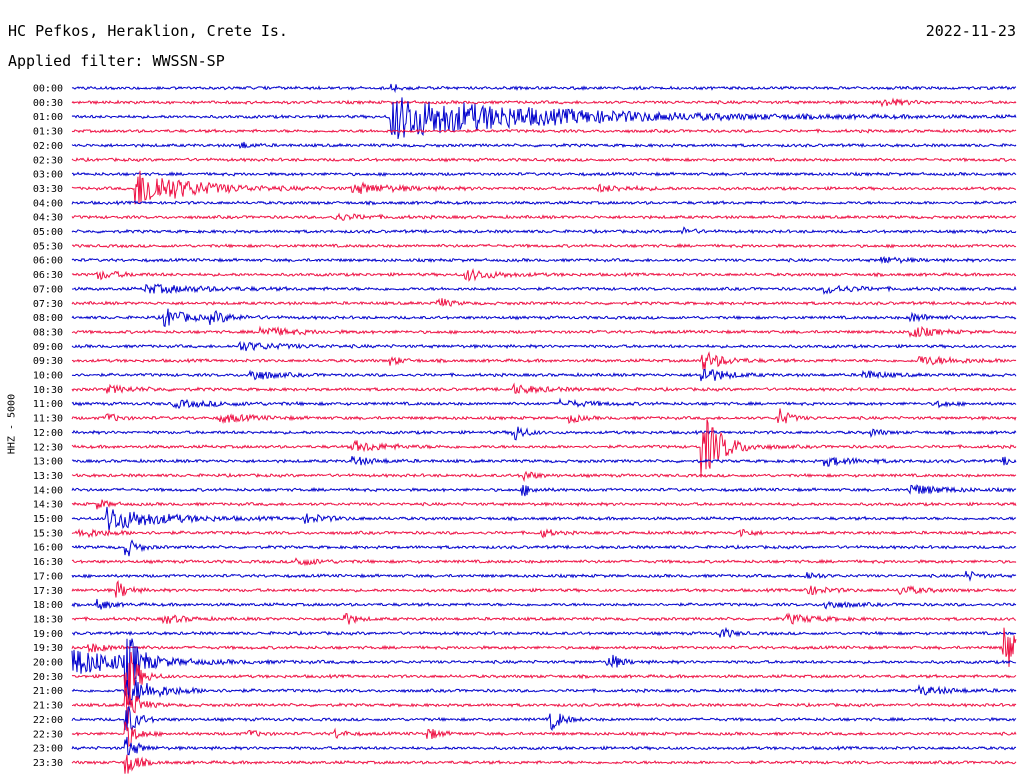  Describe the element at coordinates (48, 576) in the screenshot. I see `row-time-label: 17:00` at that location.